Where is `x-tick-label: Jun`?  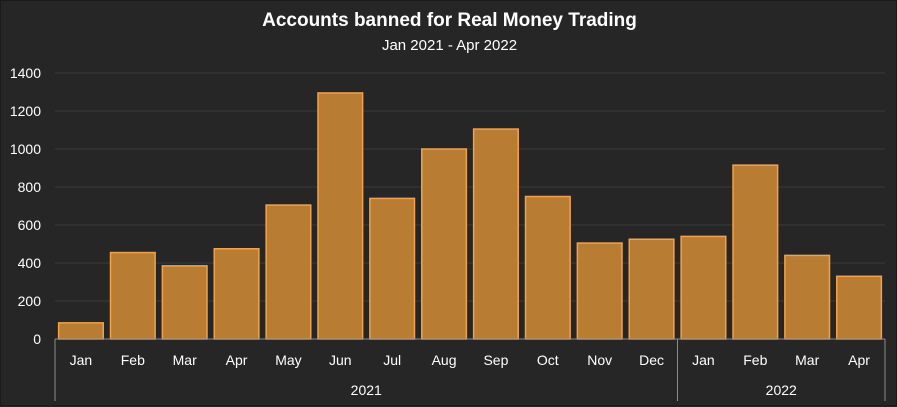 x-tick-label: Jun is located at coordinates (340, 360).